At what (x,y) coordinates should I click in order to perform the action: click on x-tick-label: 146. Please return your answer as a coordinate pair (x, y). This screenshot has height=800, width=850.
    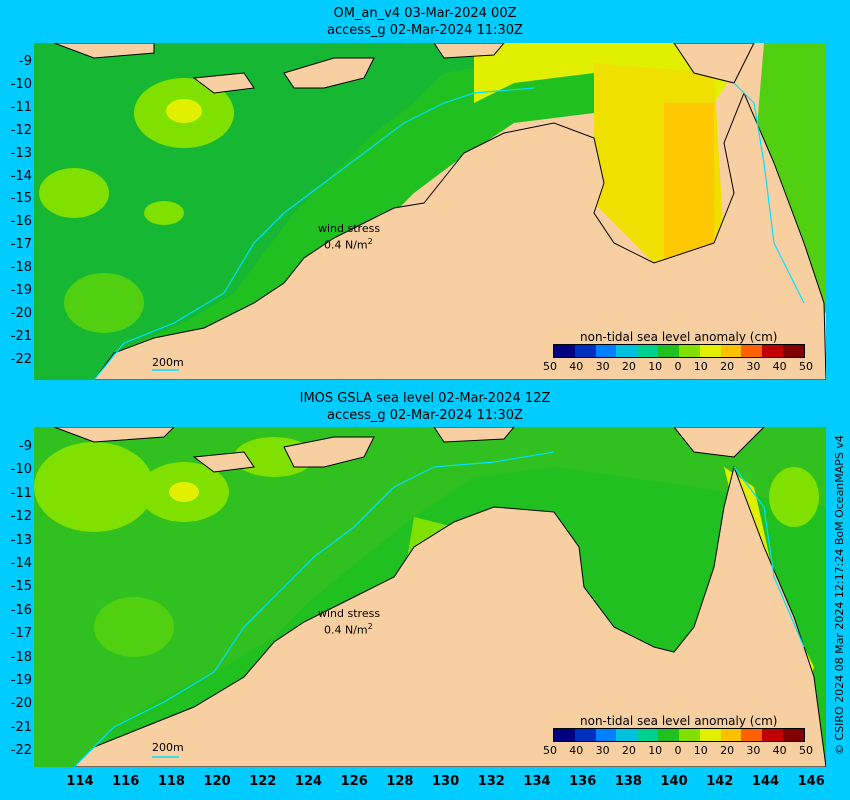
    Looking at the image, I should click on (811, 781).